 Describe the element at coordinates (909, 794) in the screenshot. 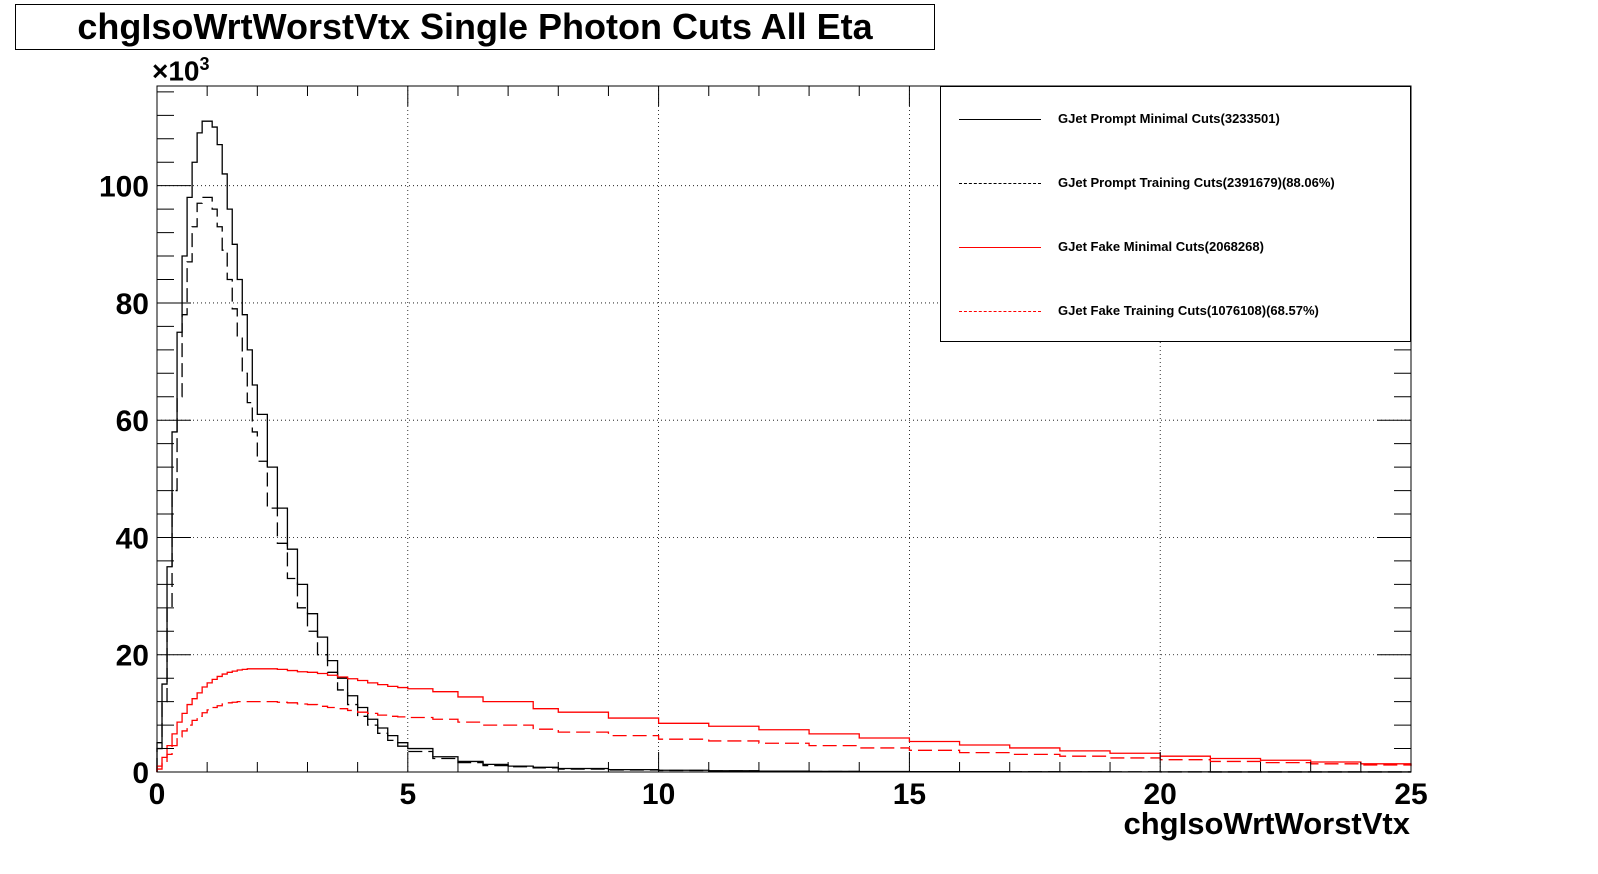

I see `x-tick-label: 15` at that location.